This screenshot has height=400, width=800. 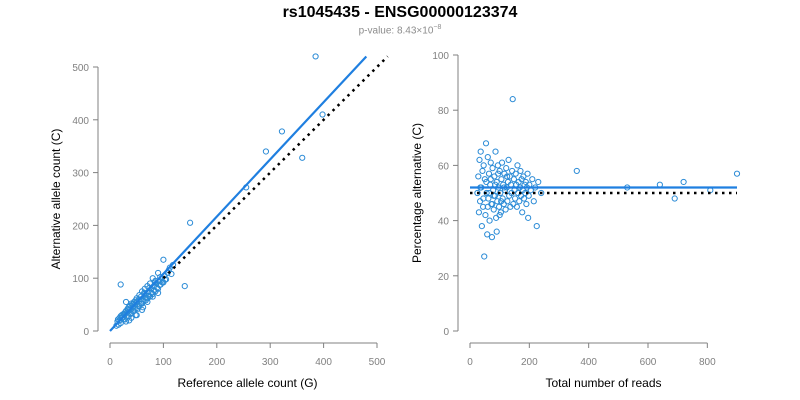 I want to click on panel-2-y-axis-title: Percentage alternative (C), so click(x=417, y=193).